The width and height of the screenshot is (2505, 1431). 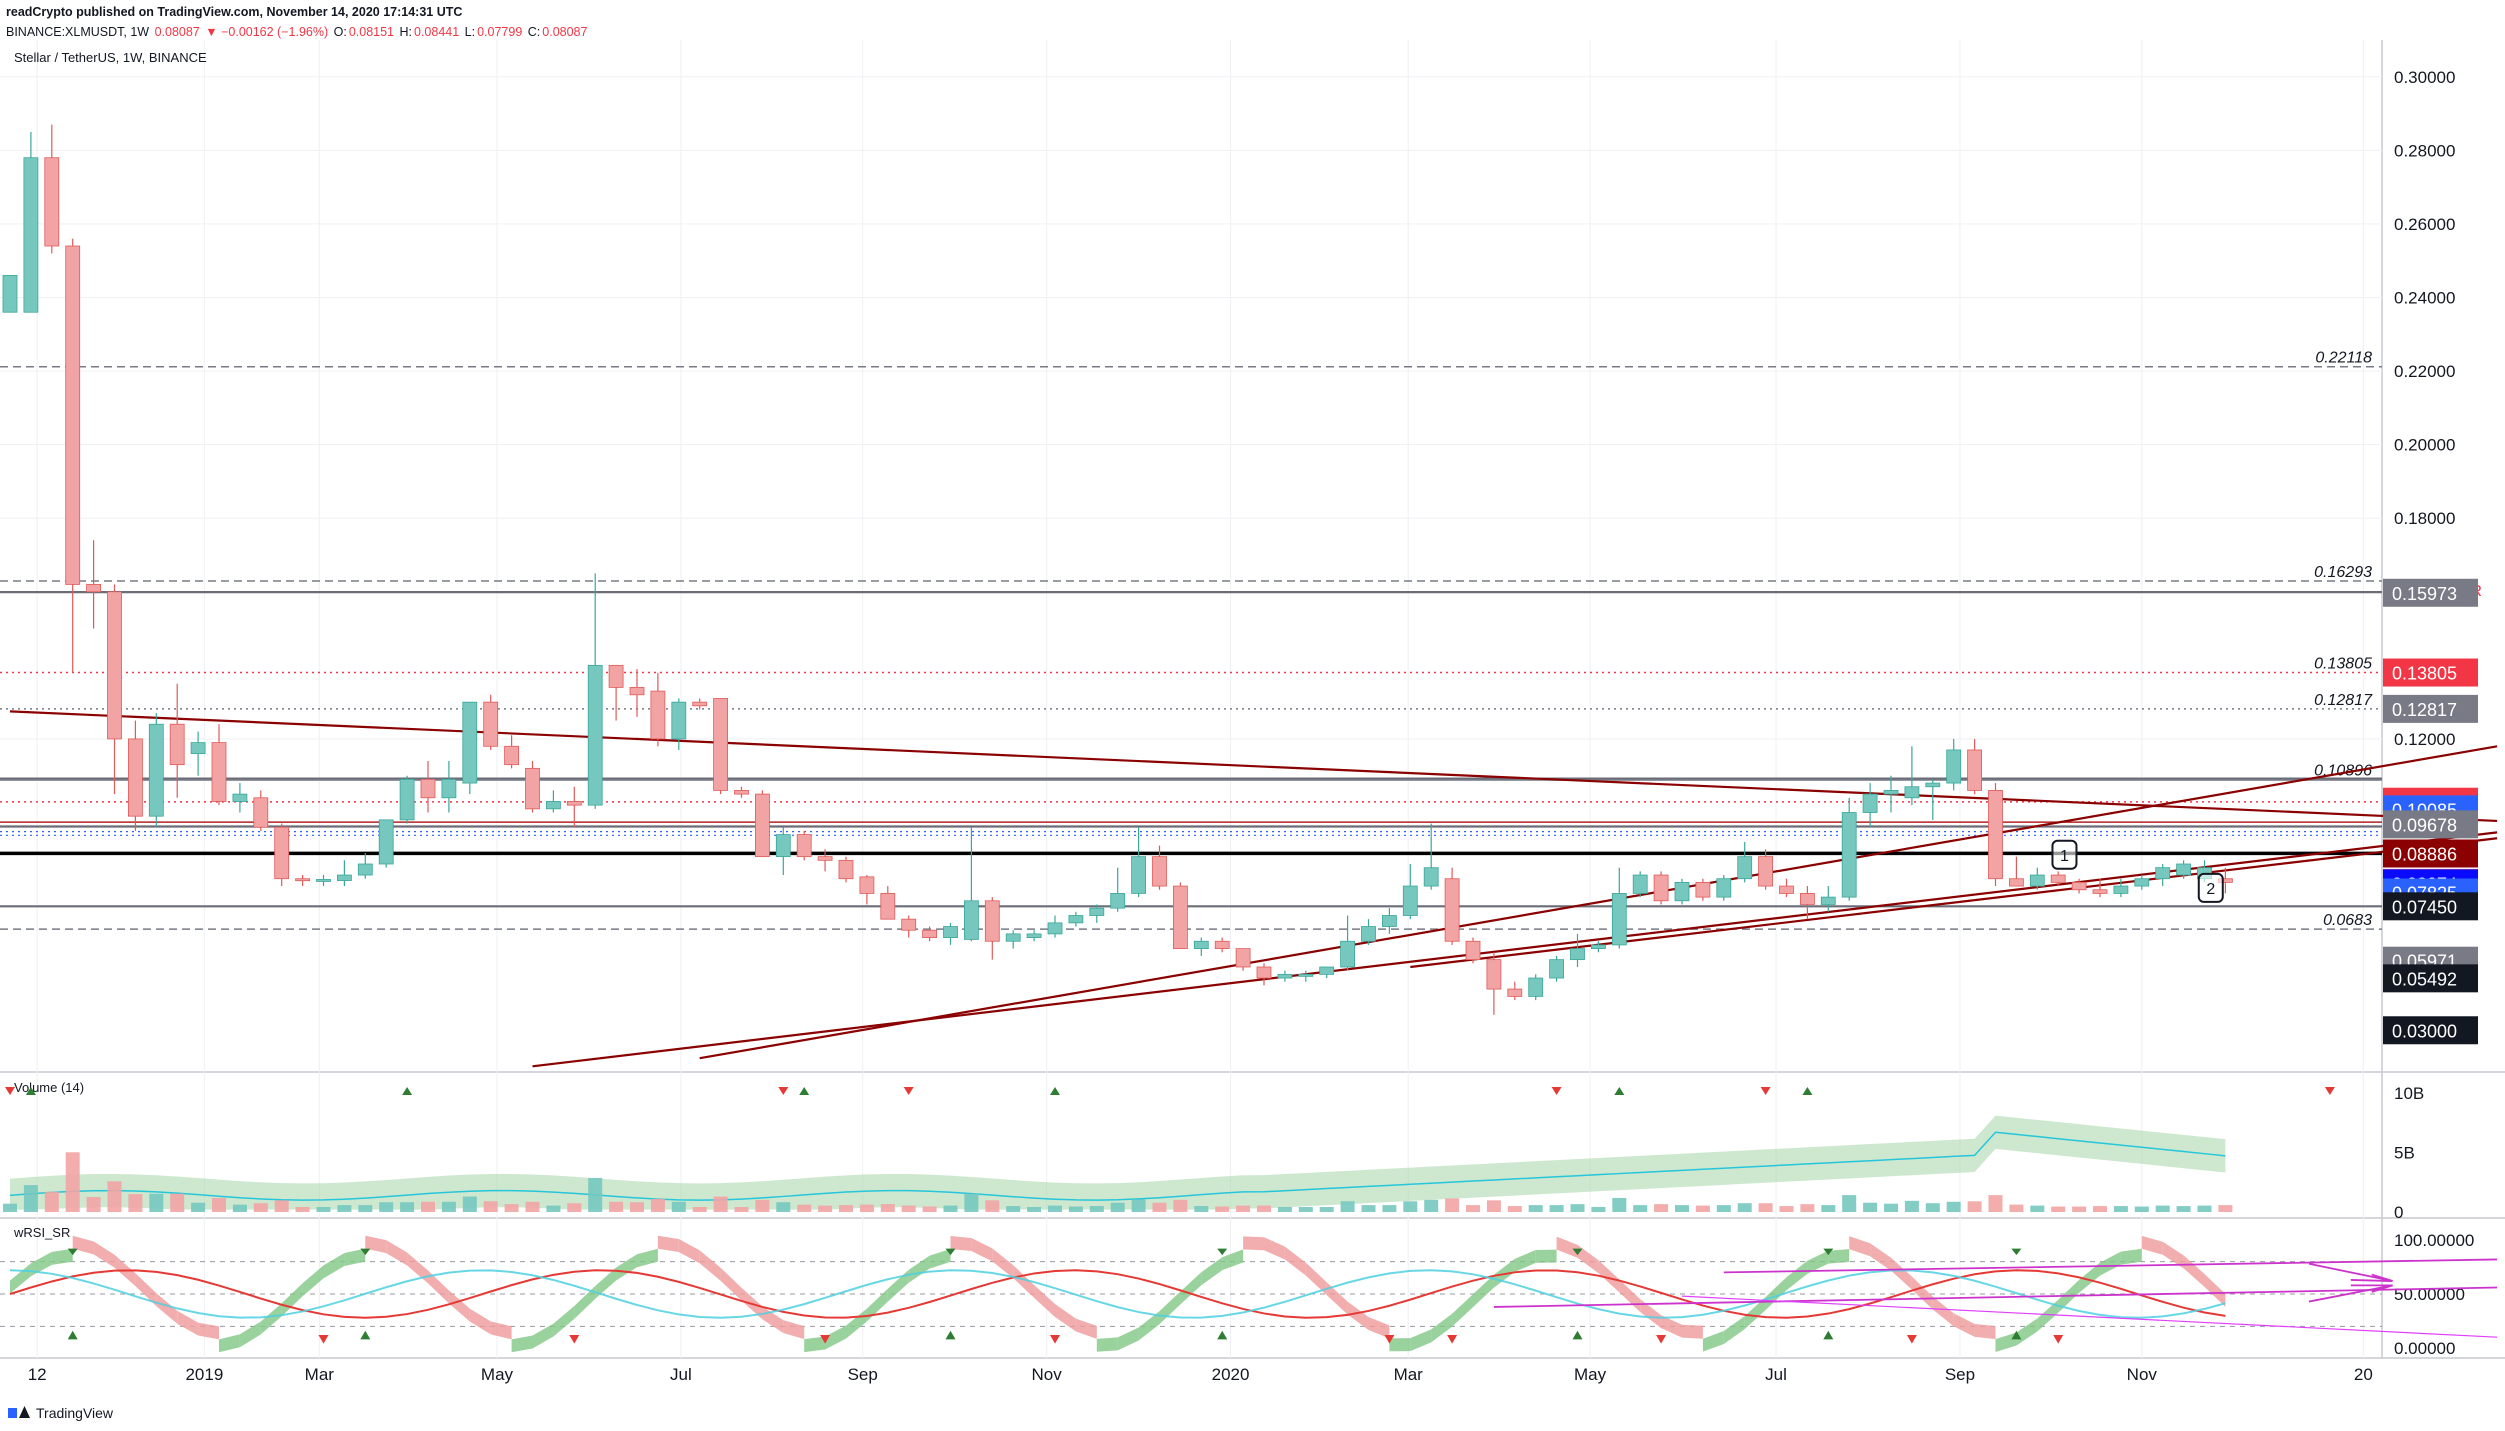 I want to click on rsi-title: wRSI_SR, so click(x=41, y=1232).